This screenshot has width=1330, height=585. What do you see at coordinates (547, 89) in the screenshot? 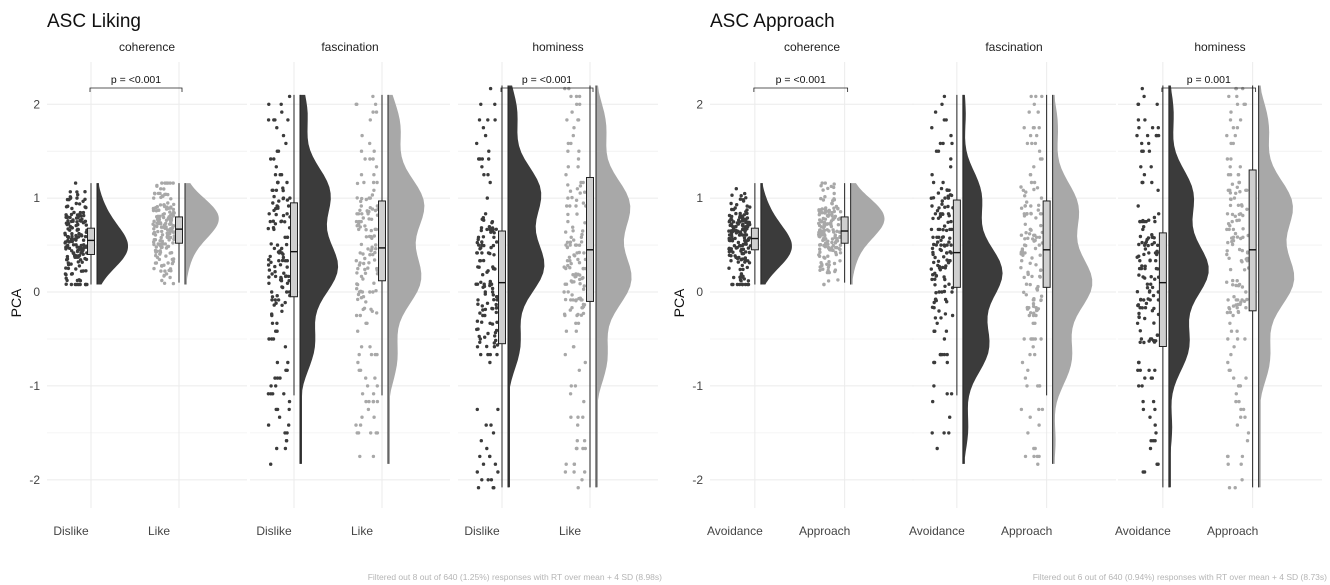
I see `significance-bracket` at bounding box center [547, 89].